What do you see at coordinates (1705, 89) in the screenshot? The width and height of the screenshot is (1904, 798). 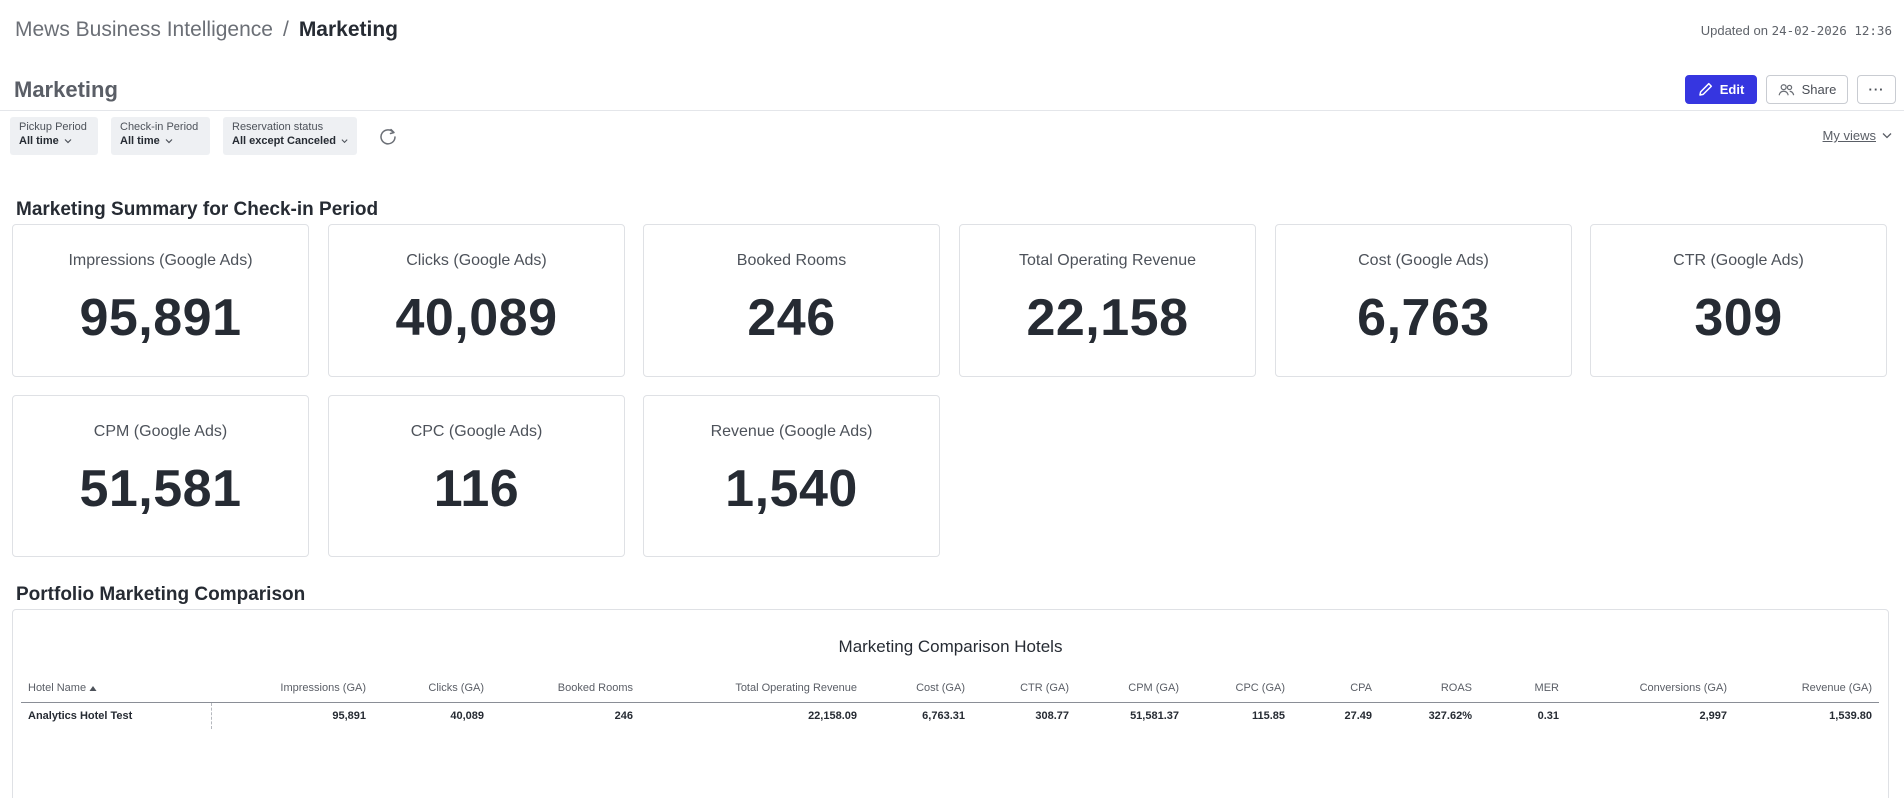 I see `pencil-icon` at bounding box center [1705, 89].